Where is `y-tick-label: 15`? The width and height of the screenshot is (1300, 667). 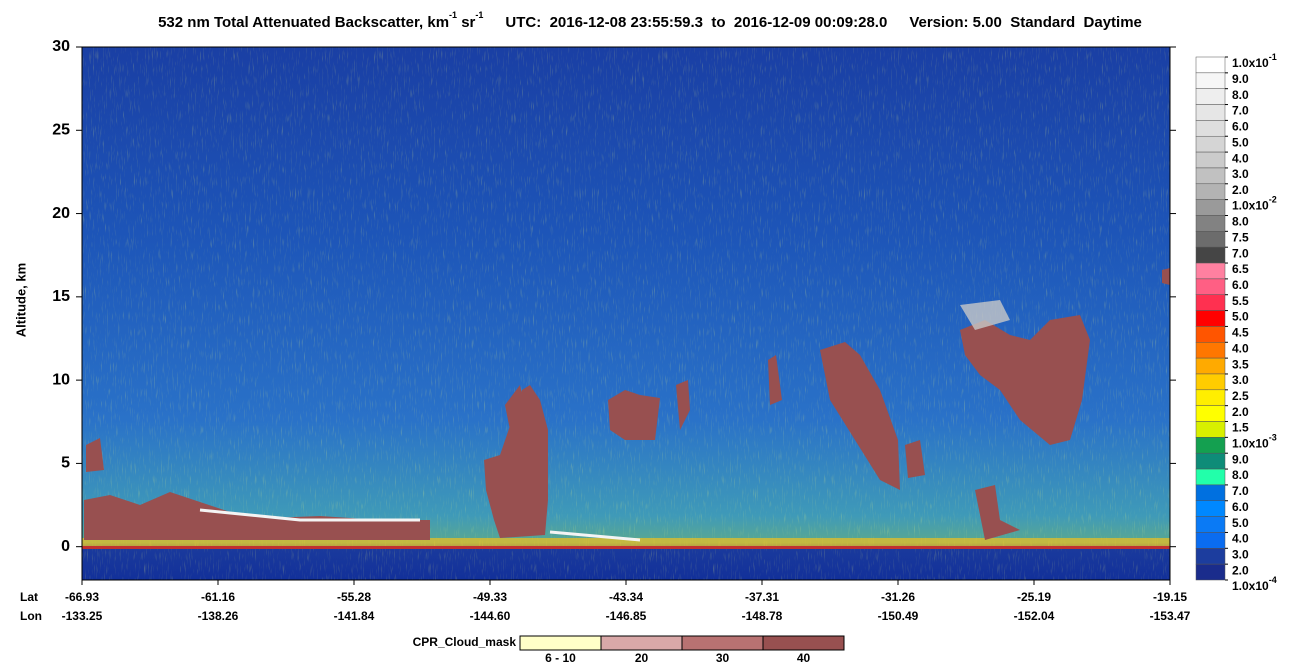
y-tick-label: 15 is located at coordinates (61, 296).